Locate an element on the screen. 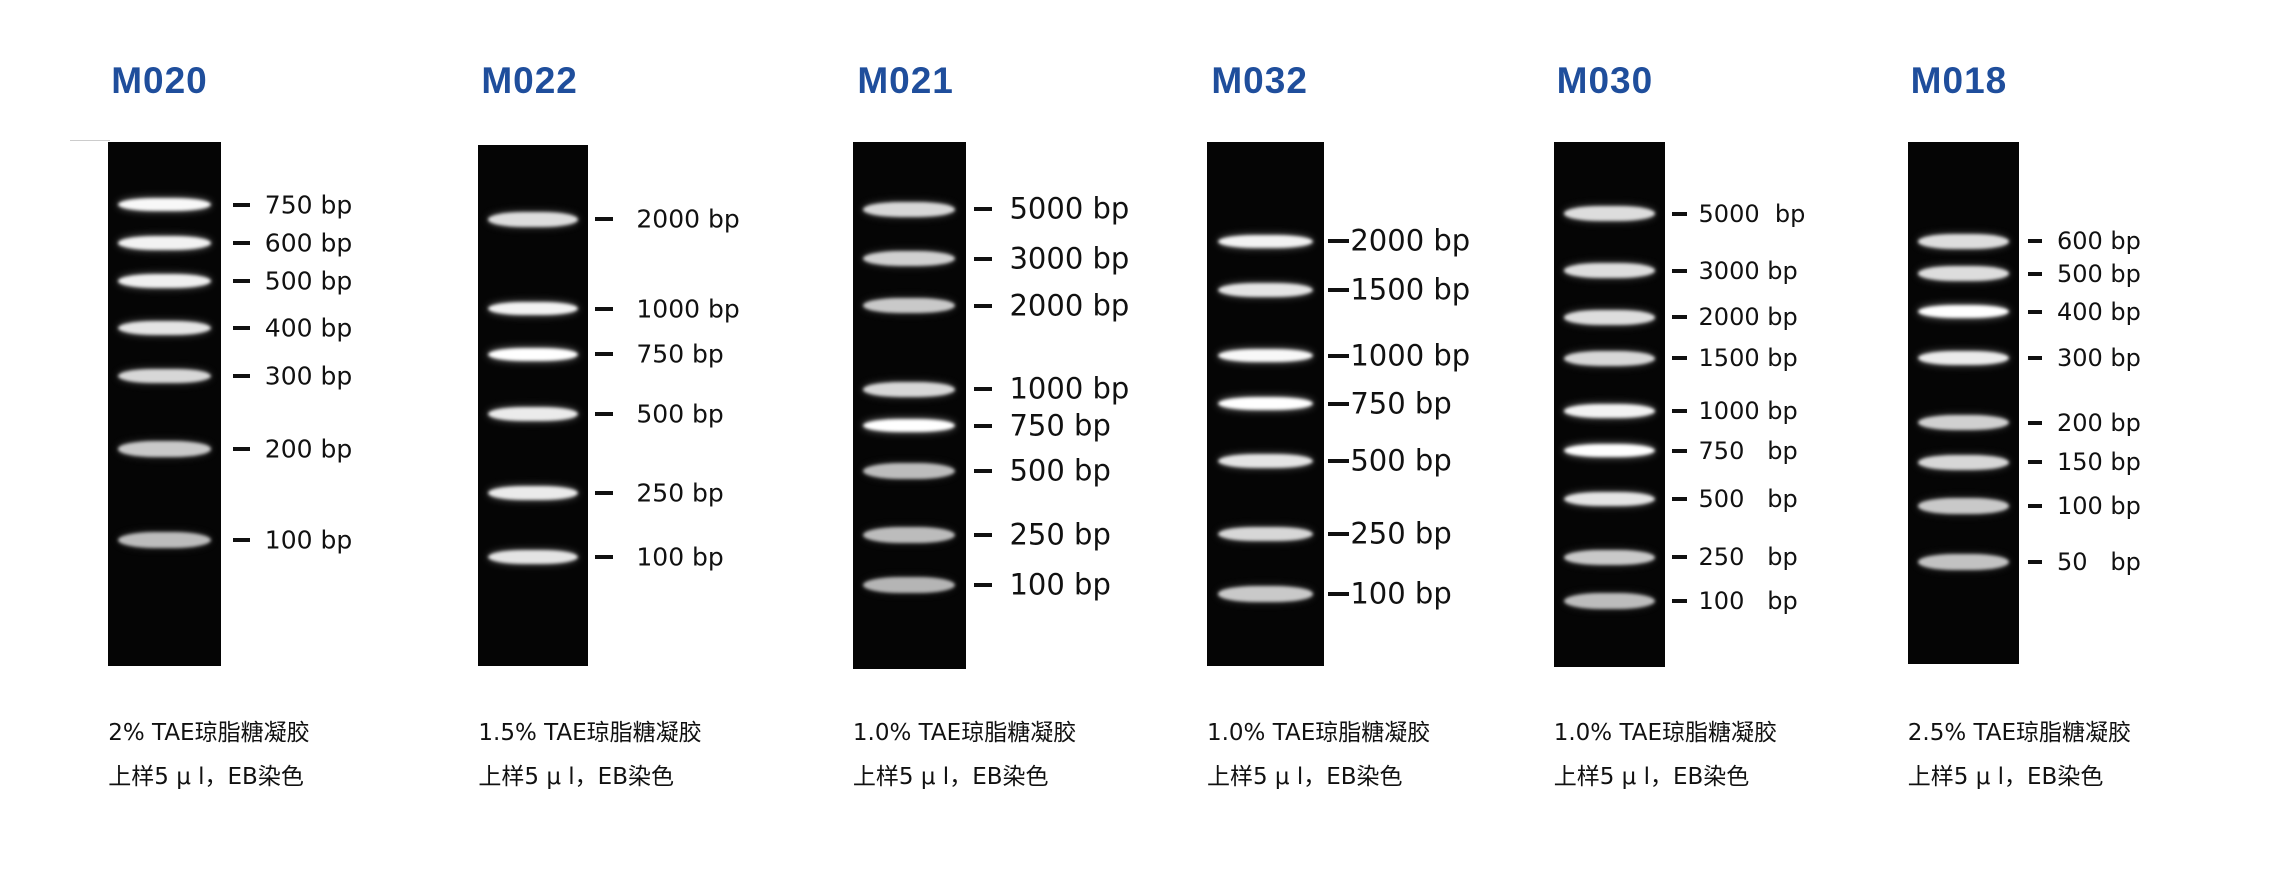  band-label: 3000 bp is located at coordinates (1069, 258).